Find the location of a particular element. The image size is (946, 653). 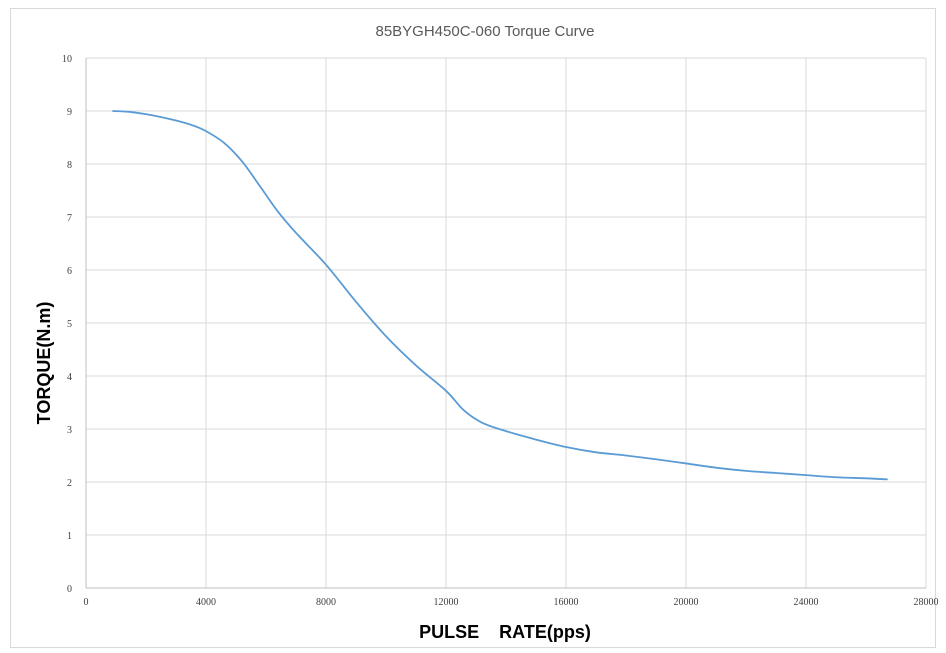

y-axis-label: TORQUE(N.m) is located at coordinates (44, 363).